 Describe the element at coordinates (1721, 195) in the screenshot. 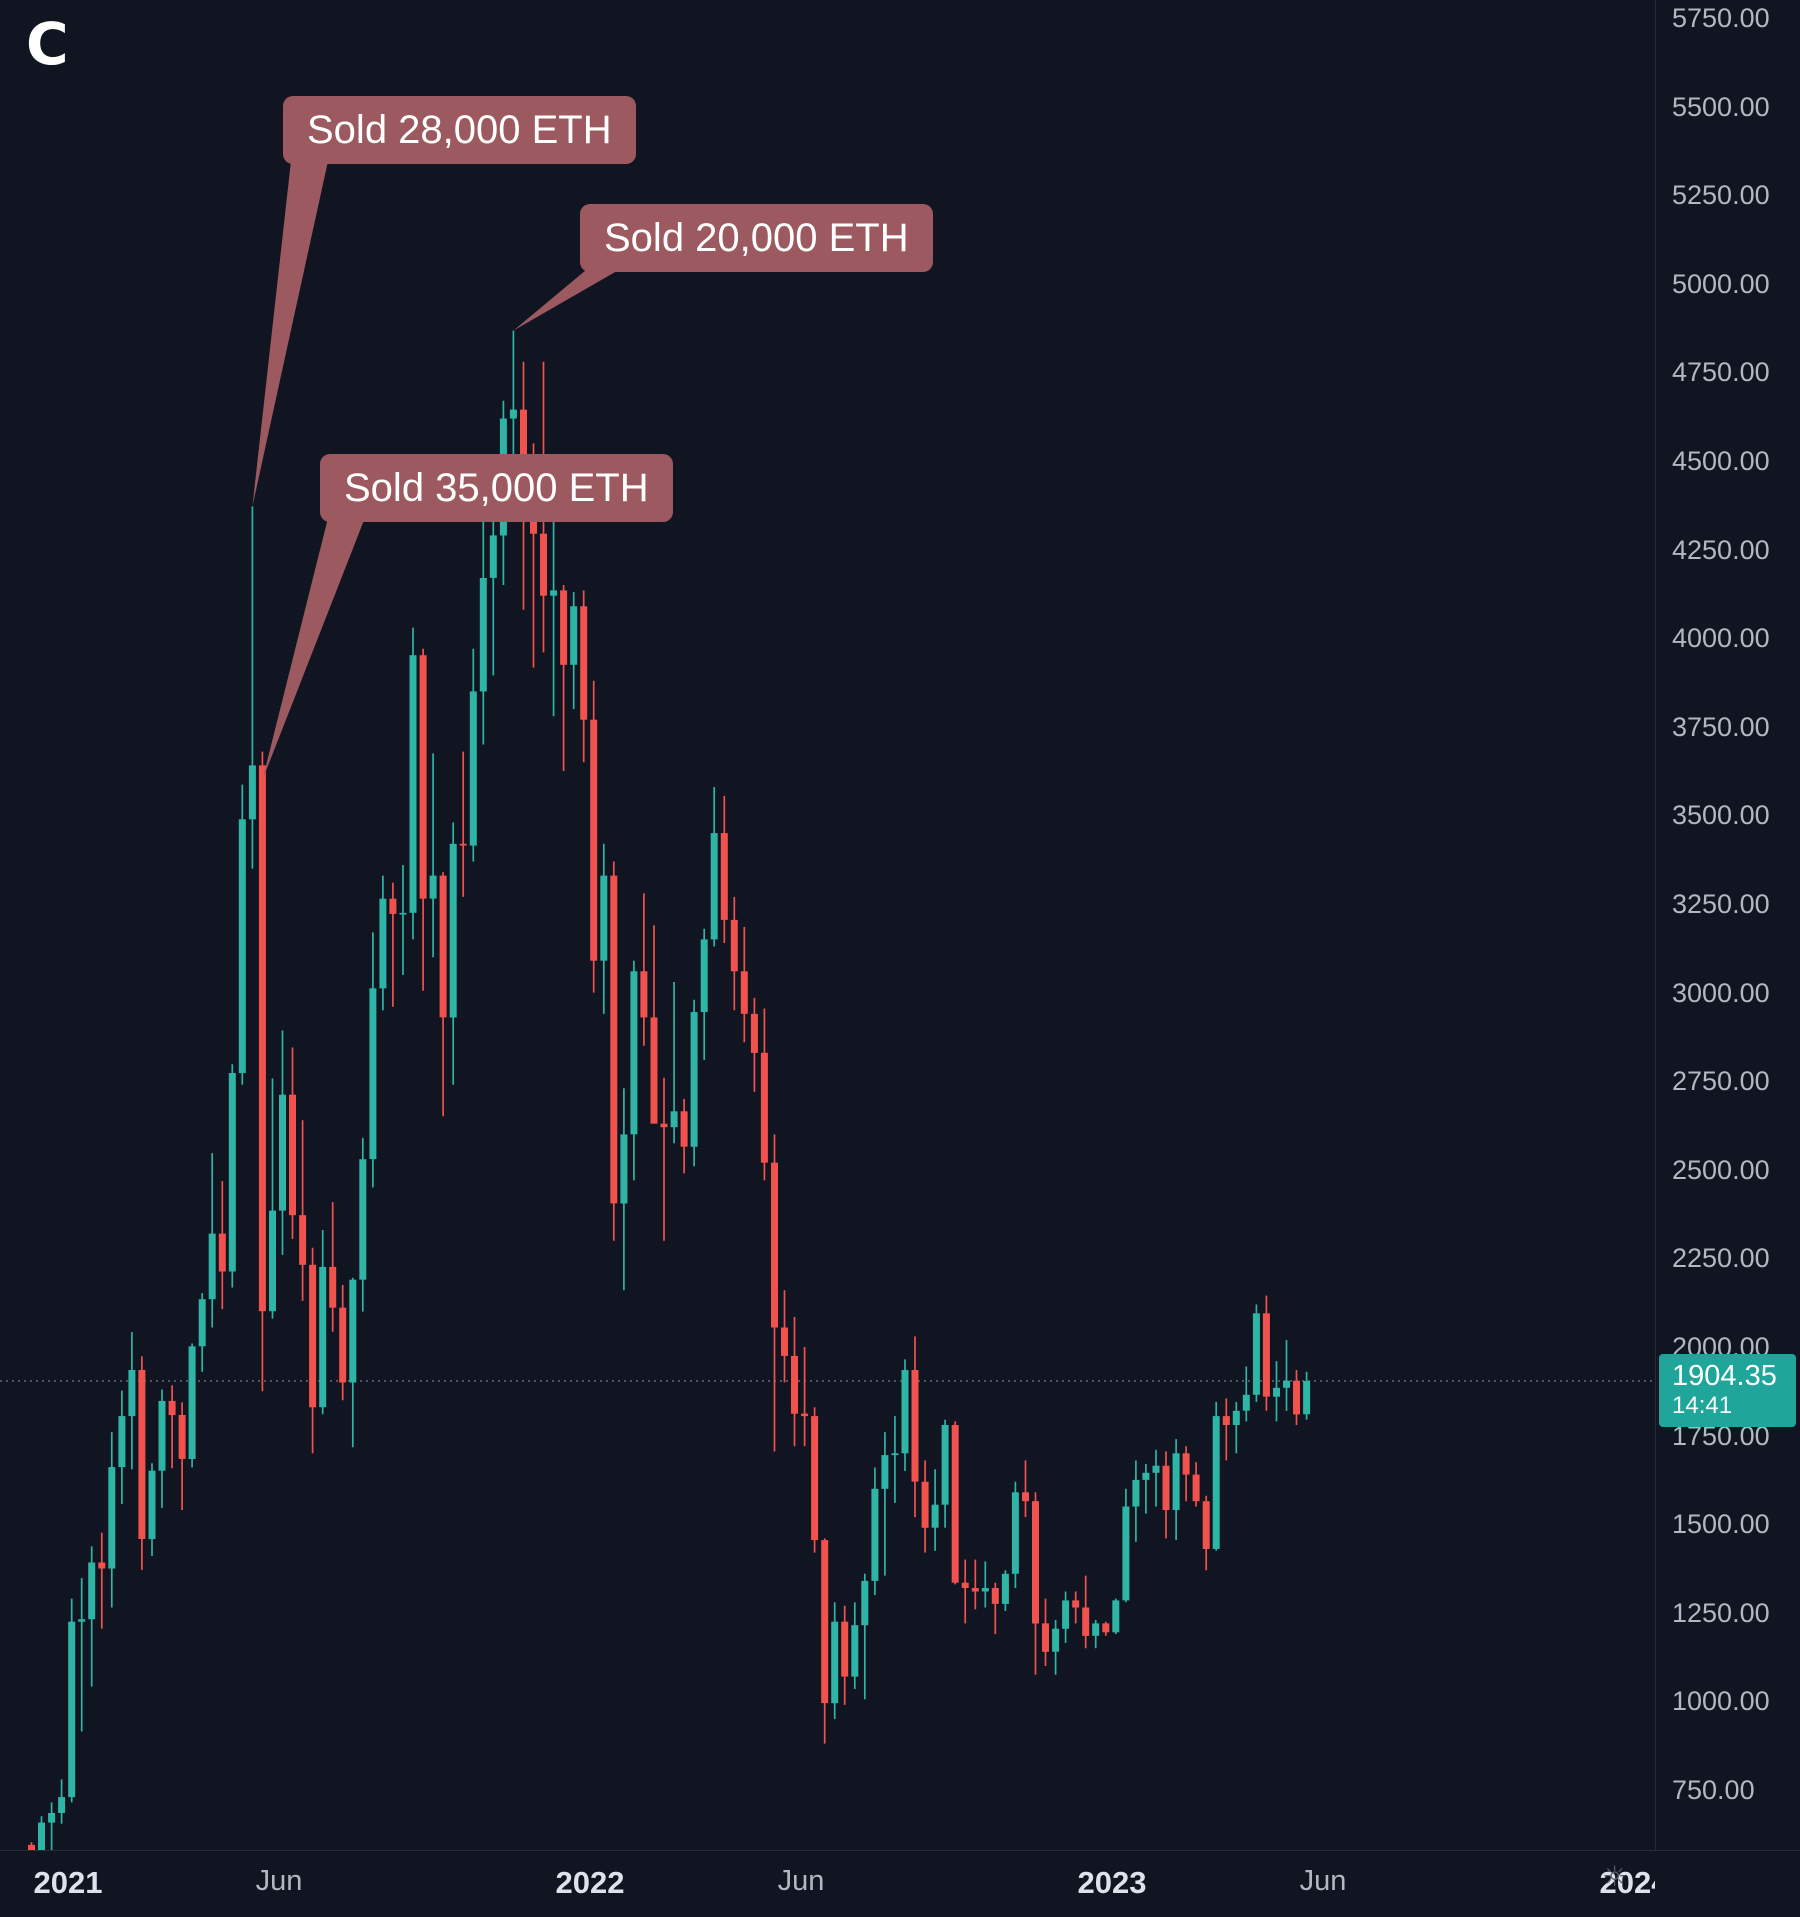

I see `price-tick-label: 5250.00` at that location.